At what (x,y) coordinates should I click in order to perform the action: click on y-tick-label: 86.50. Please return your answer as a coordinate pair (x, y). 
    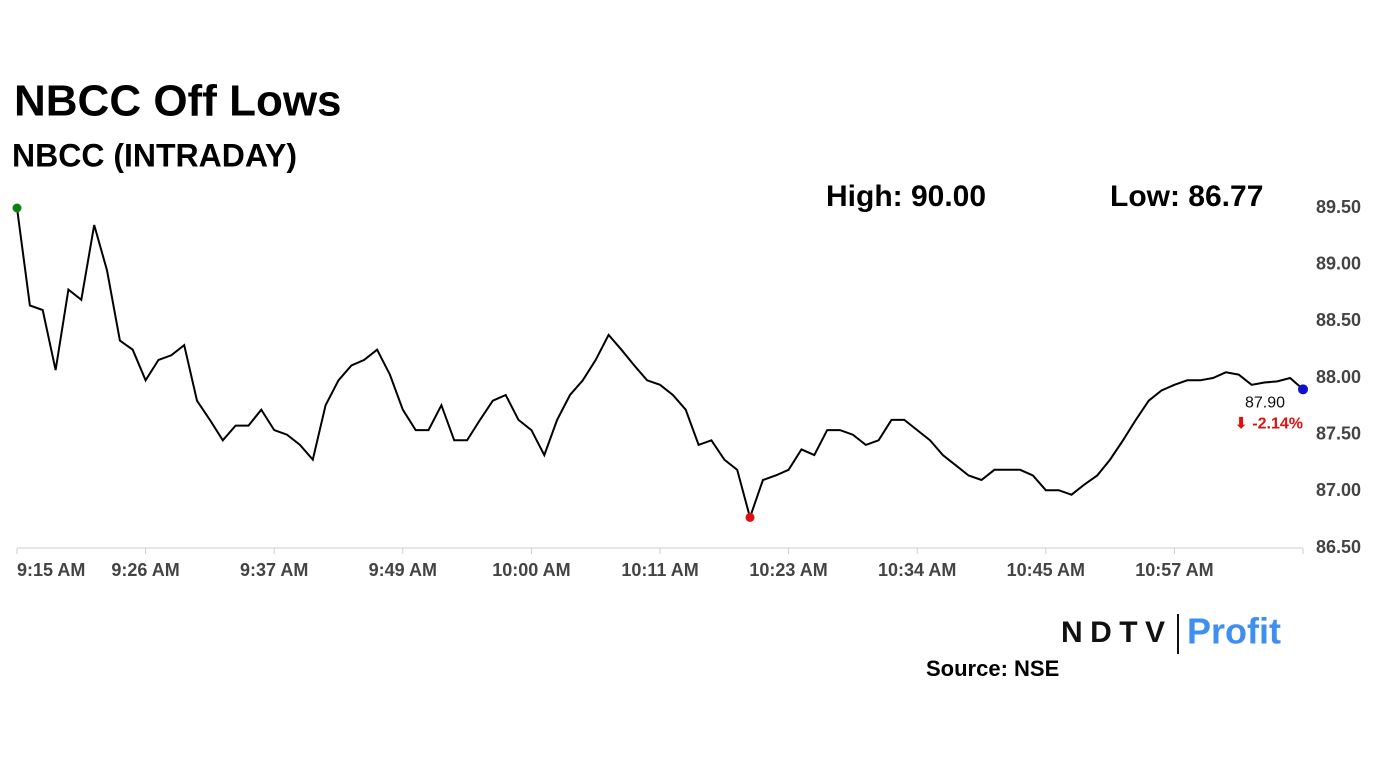
    Looking at the image, I should click on (1338, 547).